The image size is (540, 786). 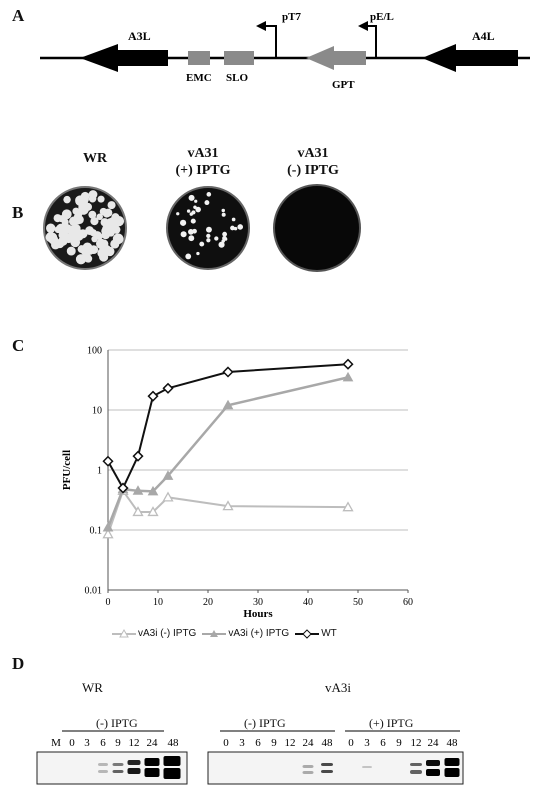 What do you see at coordinates (85, 228) in the screenshot?
I see `plate-wr` at bounding box center [85, 228].